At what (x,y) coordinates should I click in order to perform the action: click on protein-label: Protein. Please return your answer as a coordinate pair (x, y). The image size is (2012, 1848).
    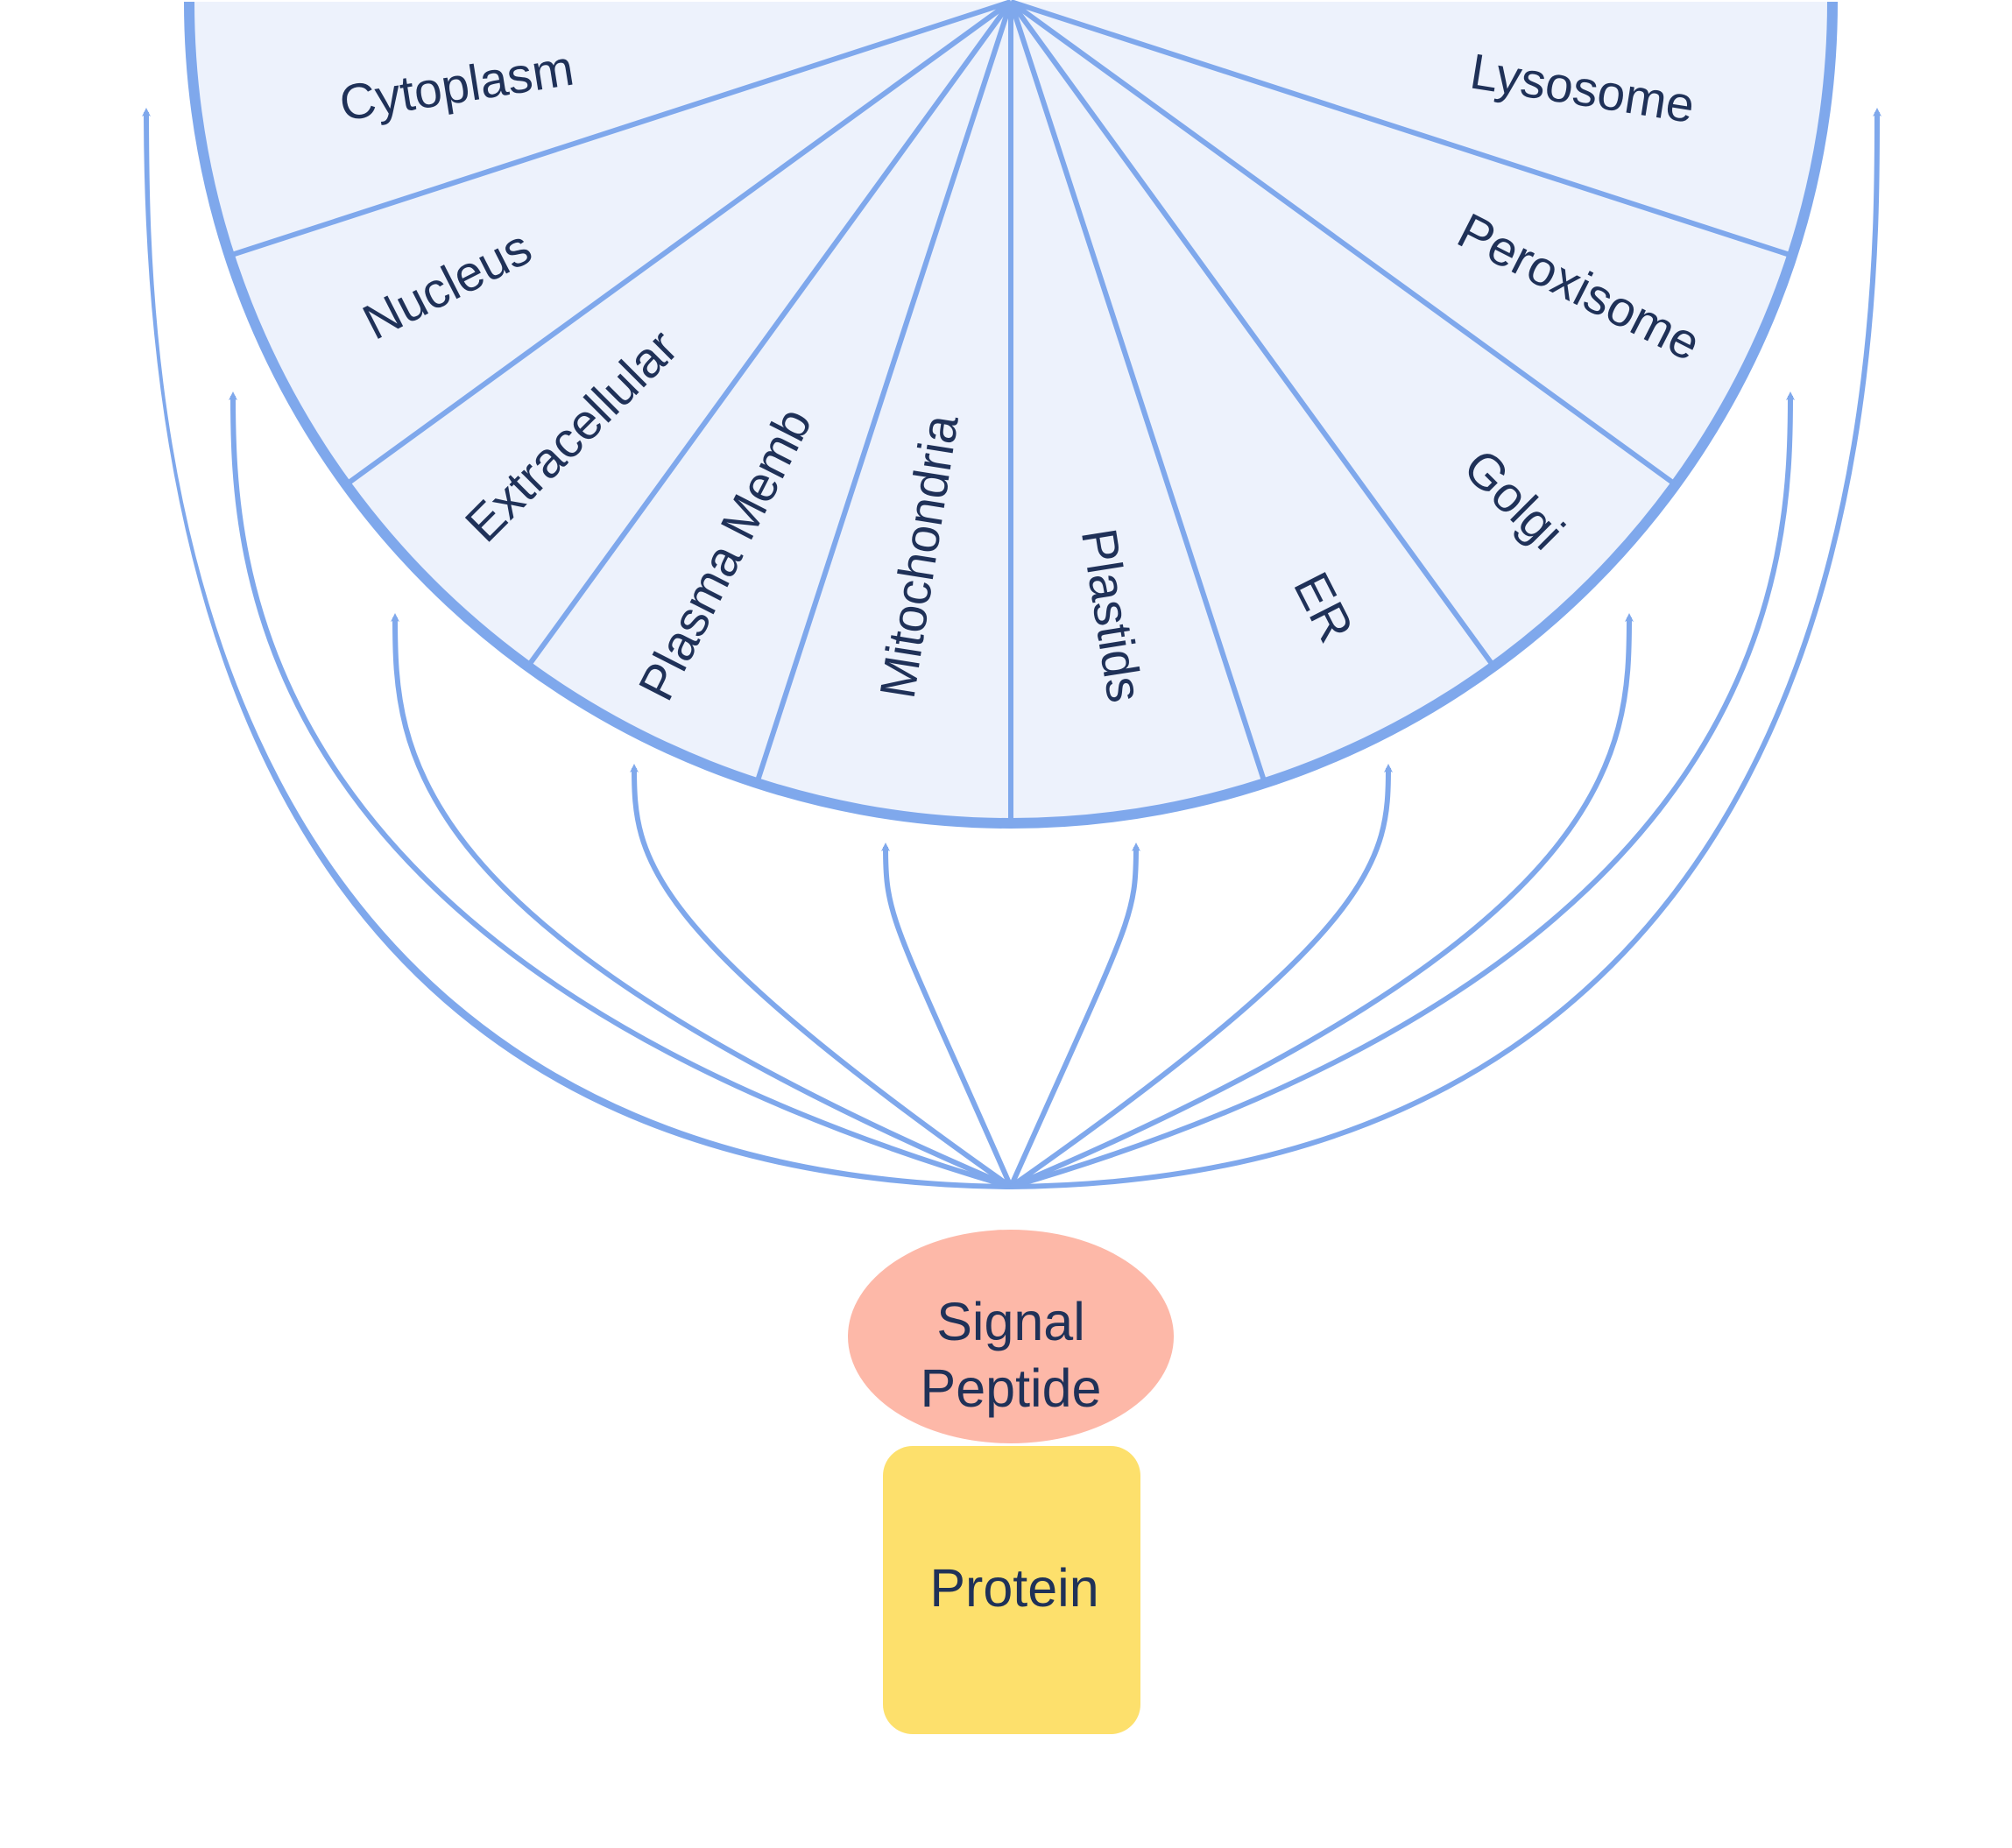
    Looking at the image, I should click on (1013, 1588).